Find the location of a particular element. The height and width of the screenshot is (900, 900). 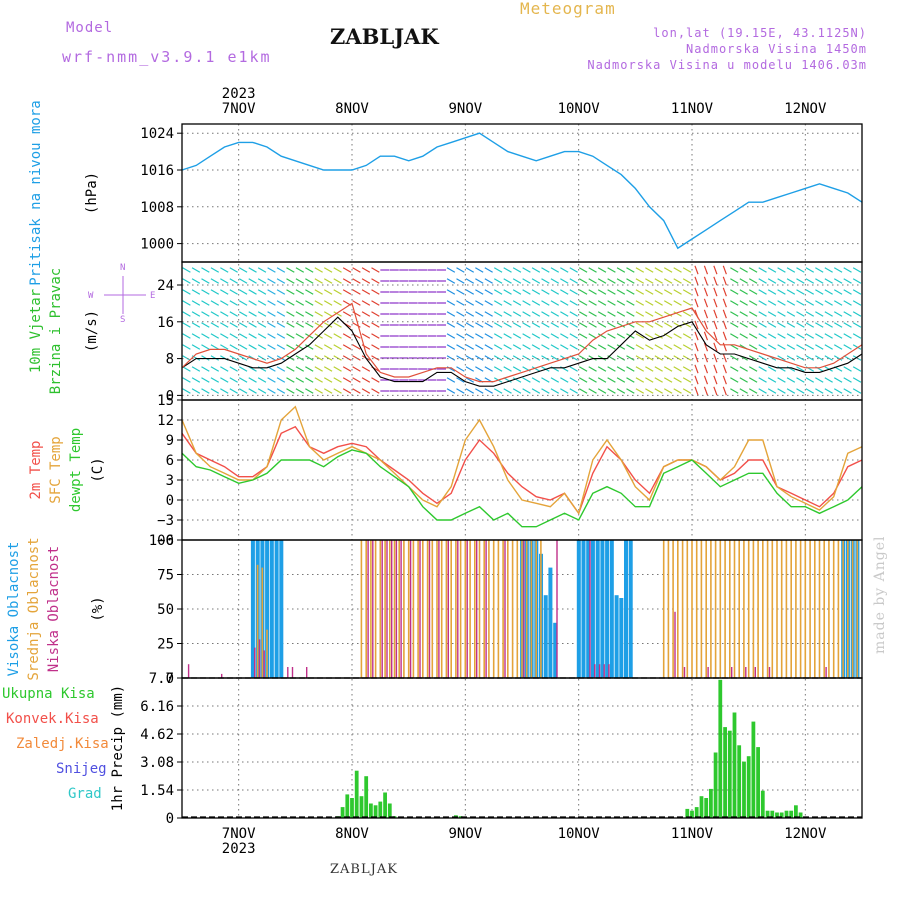

year-label-bottom: 2023 is located at coordinates (239, 849).